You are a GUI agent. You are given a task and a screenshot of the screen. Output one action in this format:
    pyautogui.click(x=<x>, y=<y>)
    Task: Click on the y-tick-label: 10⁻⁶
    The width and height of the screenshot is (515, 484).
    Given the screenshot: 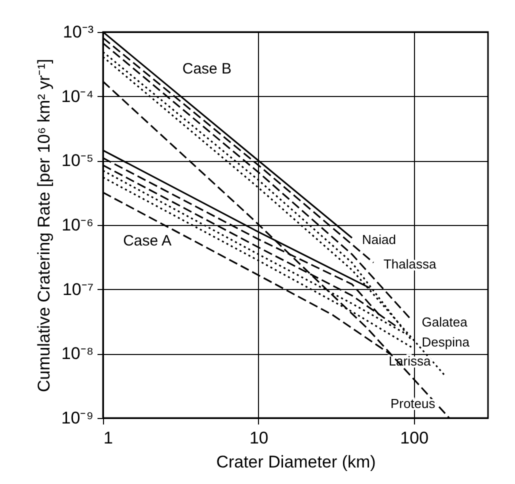 What is the action you would take?
    pyautogui.click(x=78, y=225)
    